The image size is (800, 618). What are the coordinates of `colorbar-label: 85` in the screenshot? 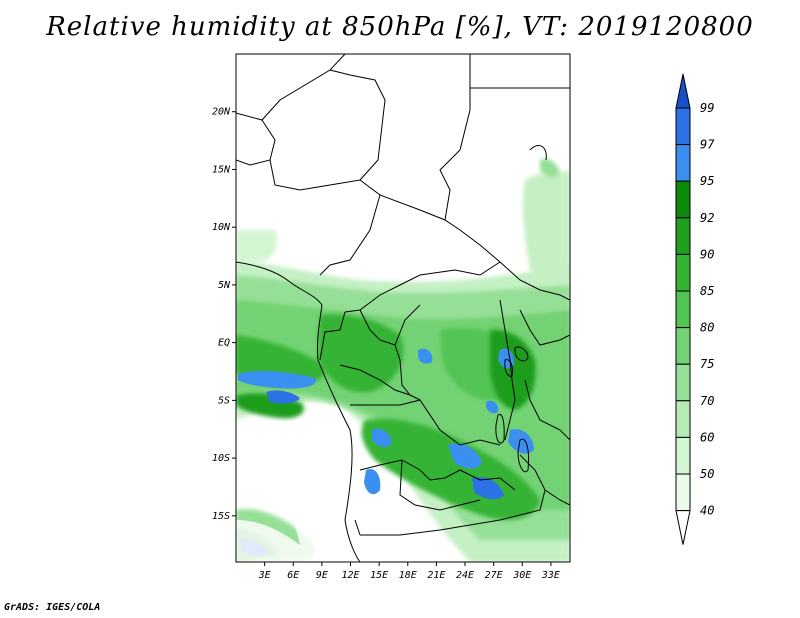 It's located at (707, 291).